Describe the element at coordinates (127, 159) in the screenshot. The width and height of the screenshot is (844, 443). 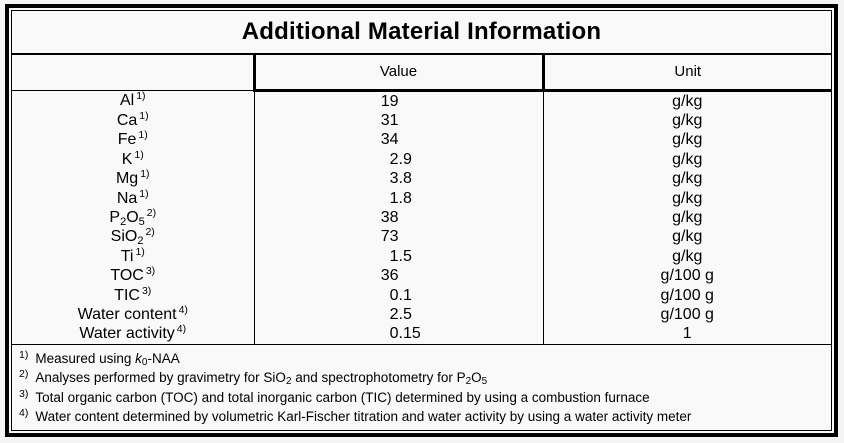
I see `parameter-label: K` at that location.